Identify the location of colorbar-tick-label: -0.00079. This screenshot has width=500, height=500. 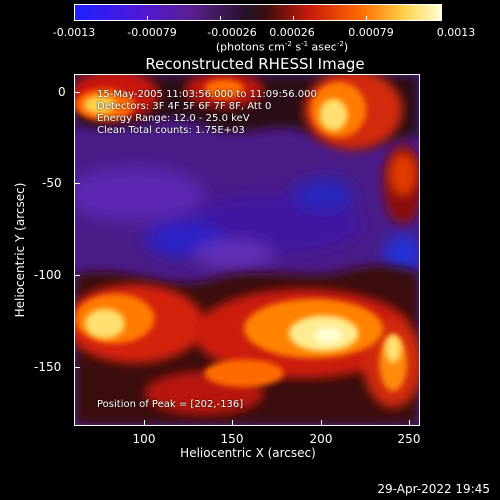
(152, 32).